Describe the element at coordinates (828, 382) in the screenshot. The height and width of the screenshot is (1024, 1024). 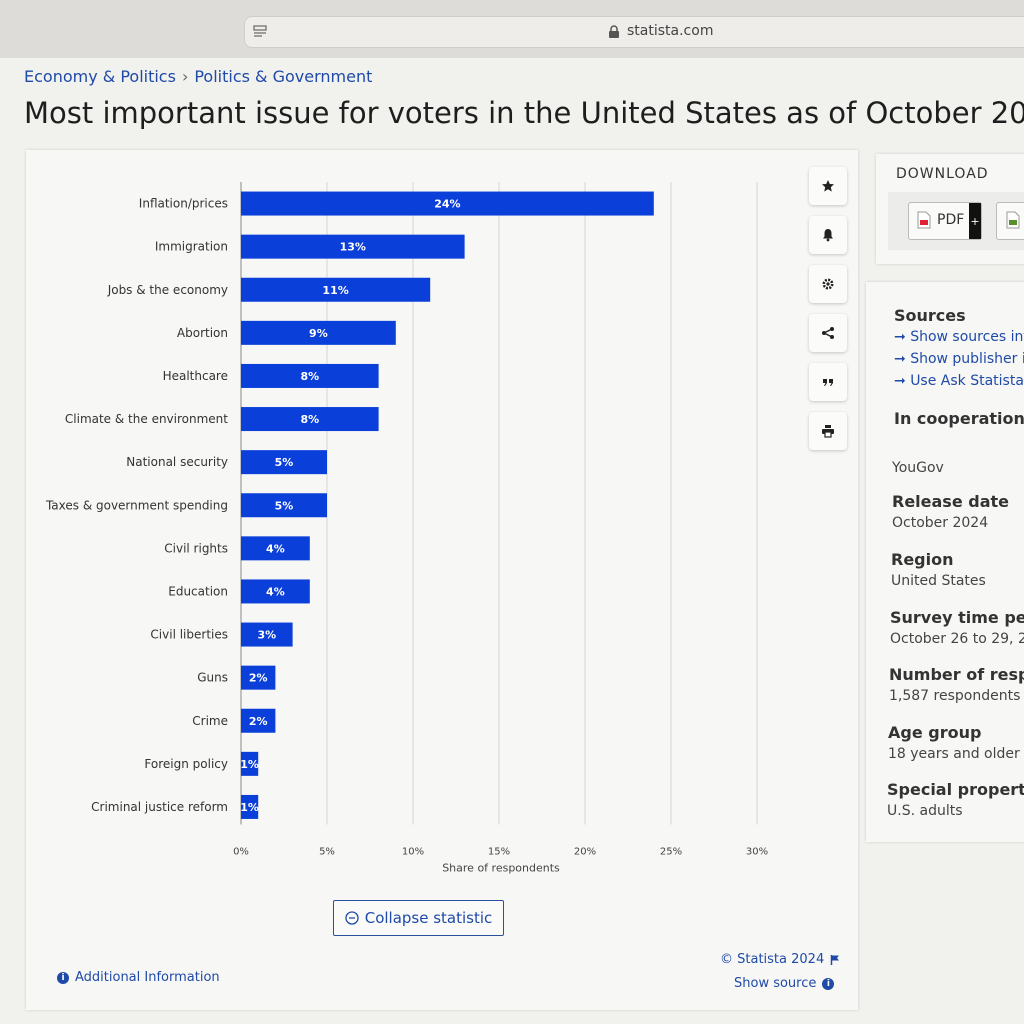
I see `cite-button` at that location.